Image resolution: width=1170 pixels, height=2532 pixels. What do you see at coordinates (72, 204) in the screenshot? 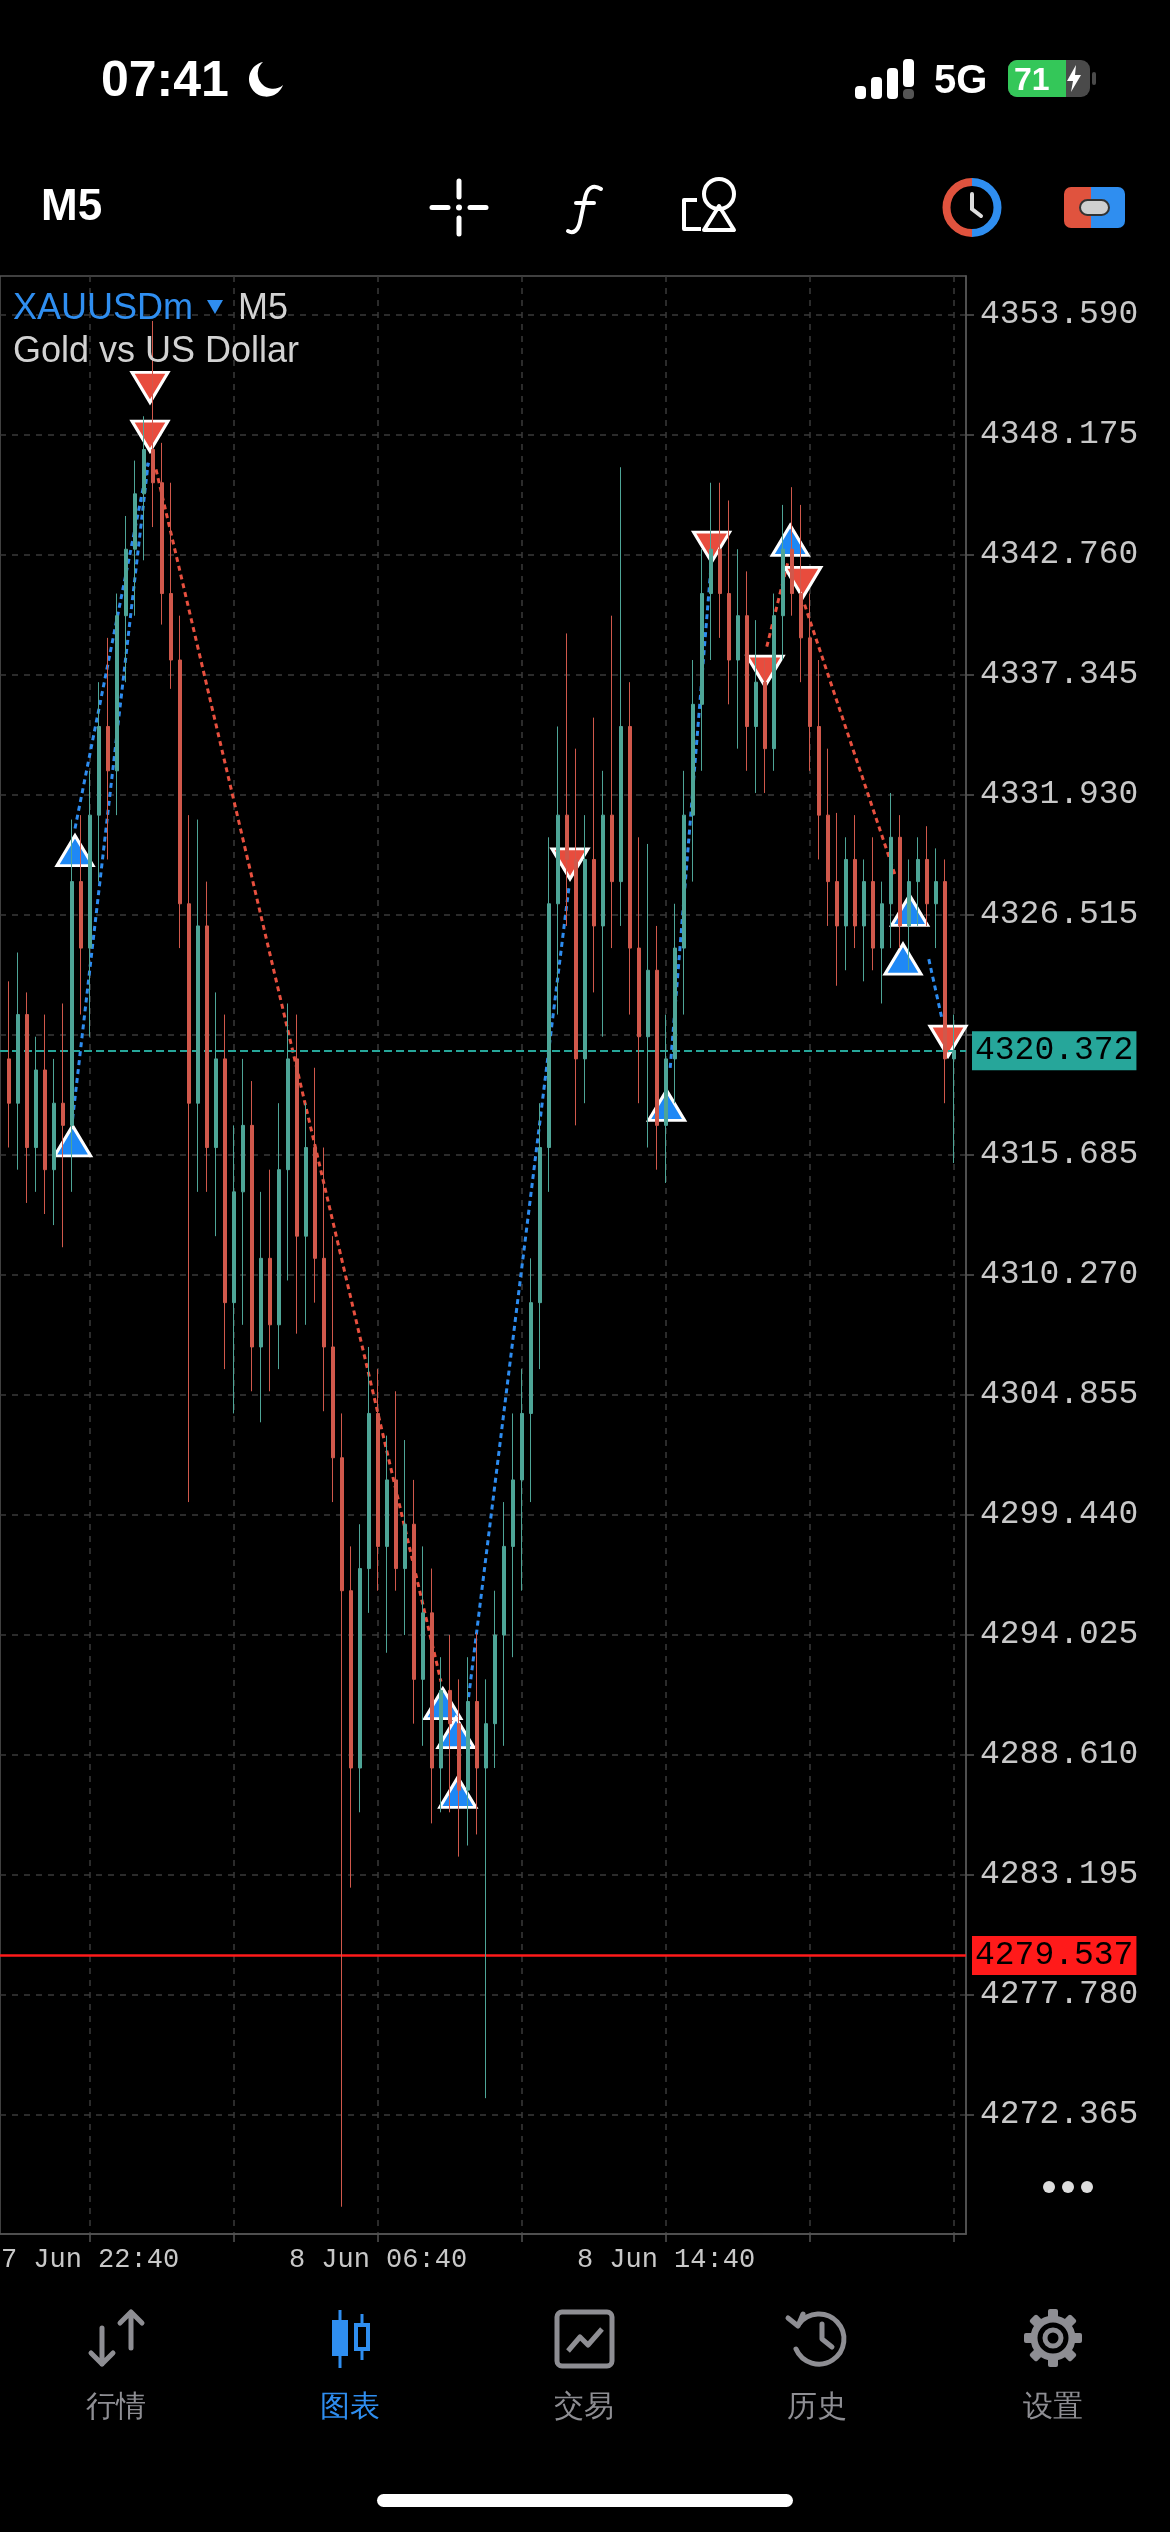
I see `text: M5` at bounding box center [72, 204].